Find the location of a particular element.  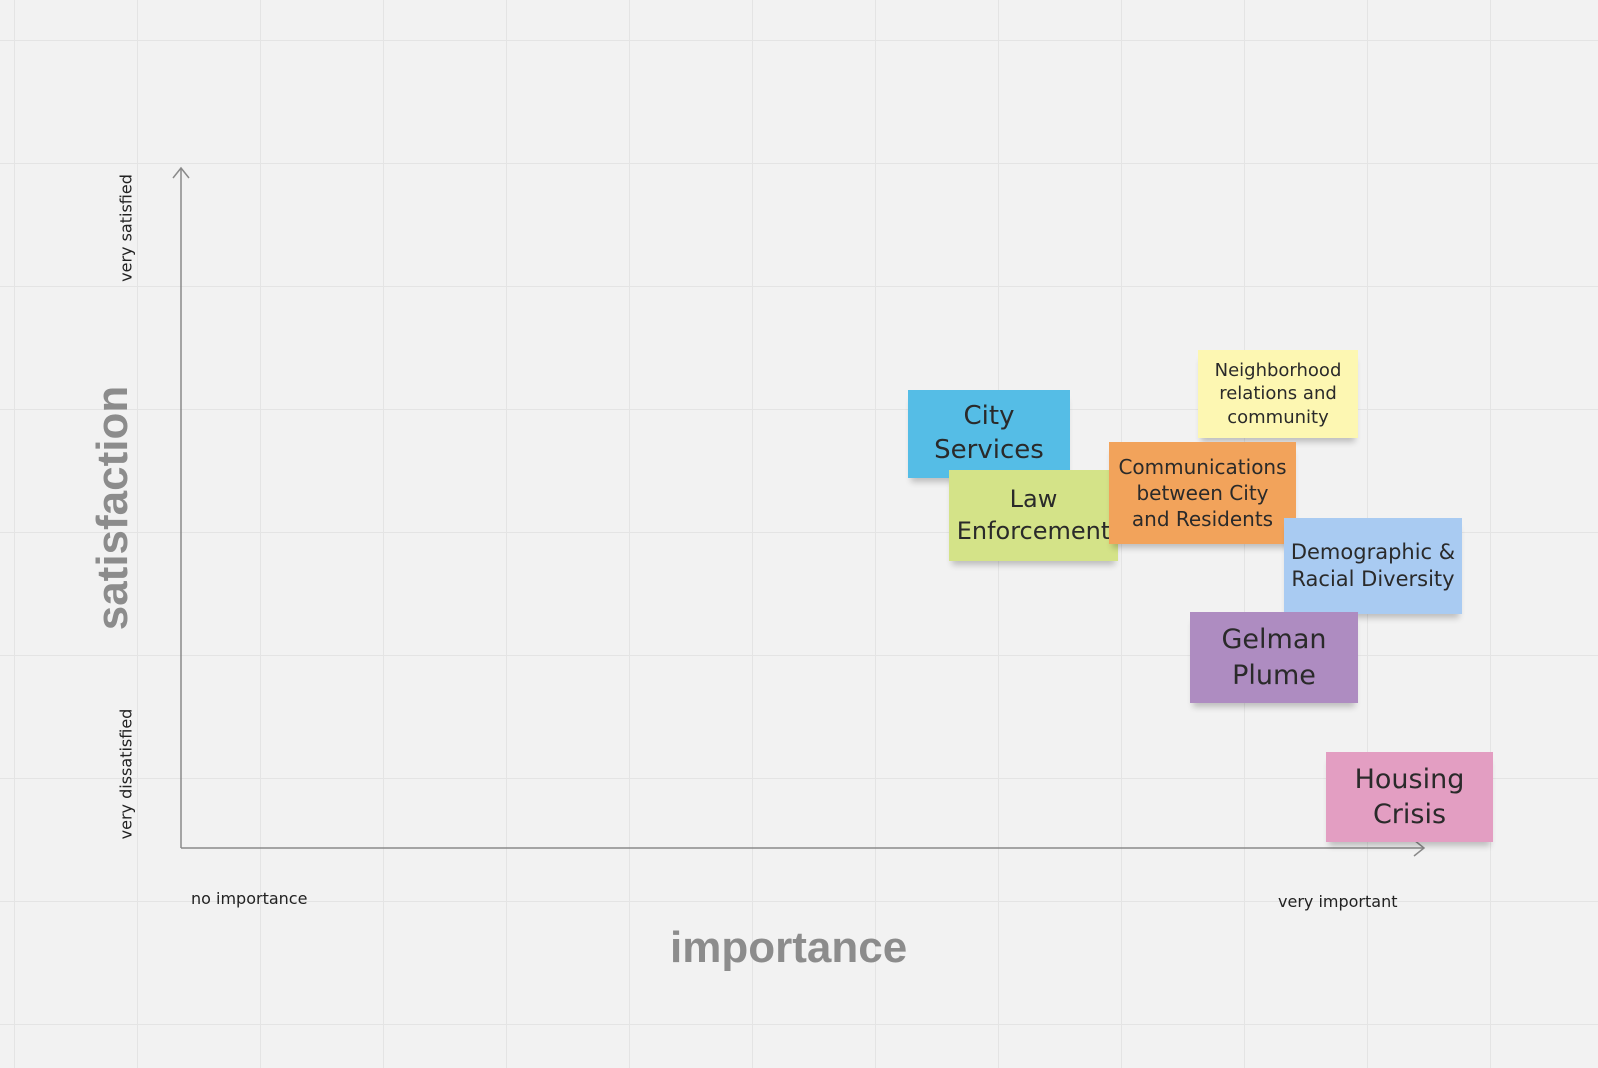

sticky-note-text: Neighborhood relations and community is located at coordinates (1278, 393).